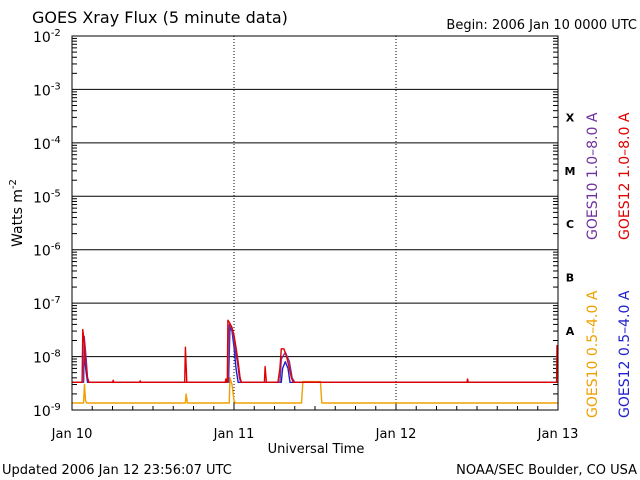  What do you see at coordinates (570, 117) in the screenshot?
I see `flare-class-label: X` at bounding box center [570, 117].